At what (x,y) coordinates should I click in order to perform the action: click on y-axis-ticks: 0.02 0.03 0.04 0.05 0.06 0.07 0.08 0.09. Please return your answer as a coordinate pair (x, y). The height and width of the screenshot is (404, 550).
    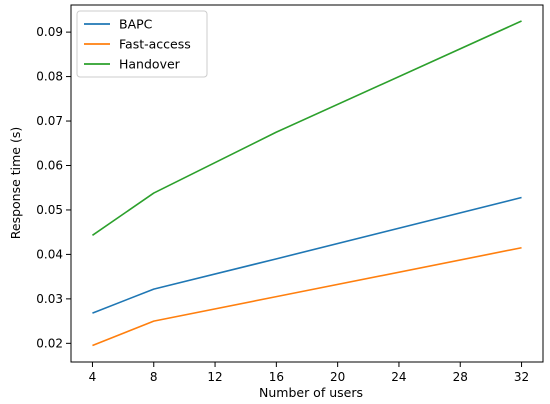
    Looking at the image, I should click on (53, 187).